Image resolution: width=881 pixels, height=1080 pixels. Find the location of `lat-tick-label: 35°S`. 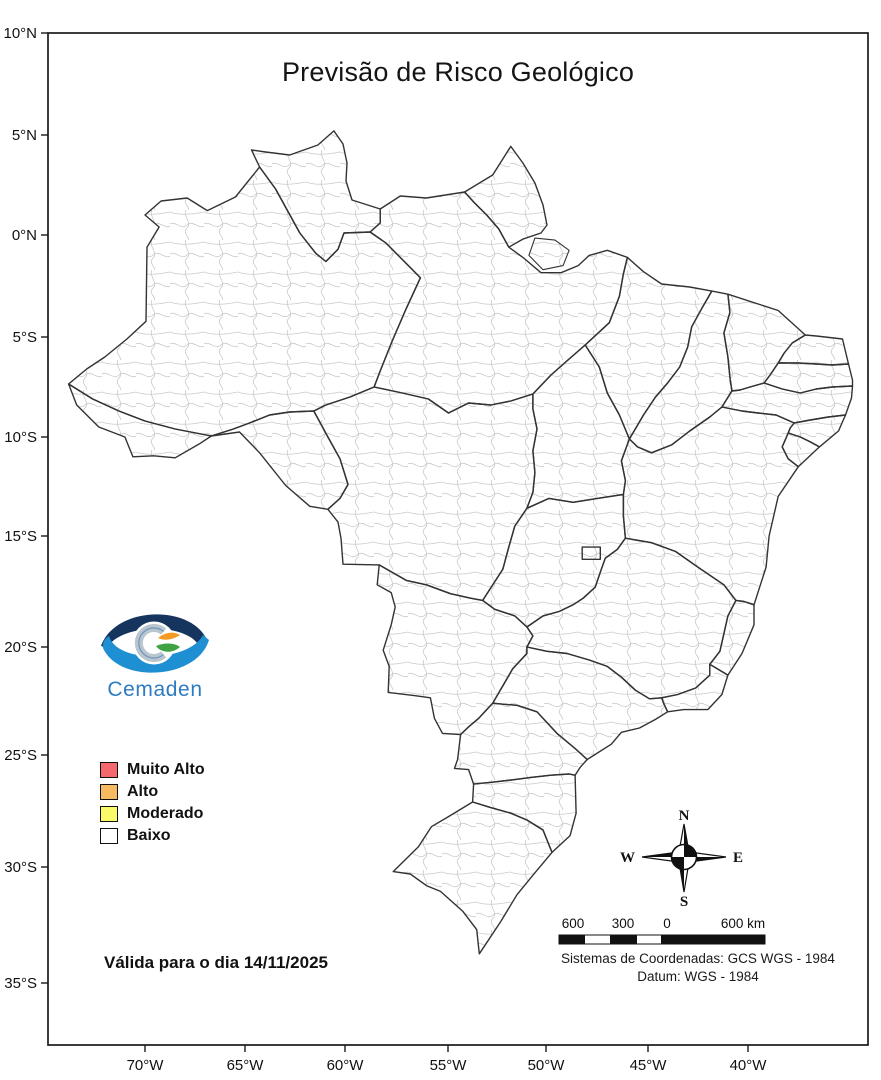

lat-tick-label: 35°S is located at coordinates (20, 983).